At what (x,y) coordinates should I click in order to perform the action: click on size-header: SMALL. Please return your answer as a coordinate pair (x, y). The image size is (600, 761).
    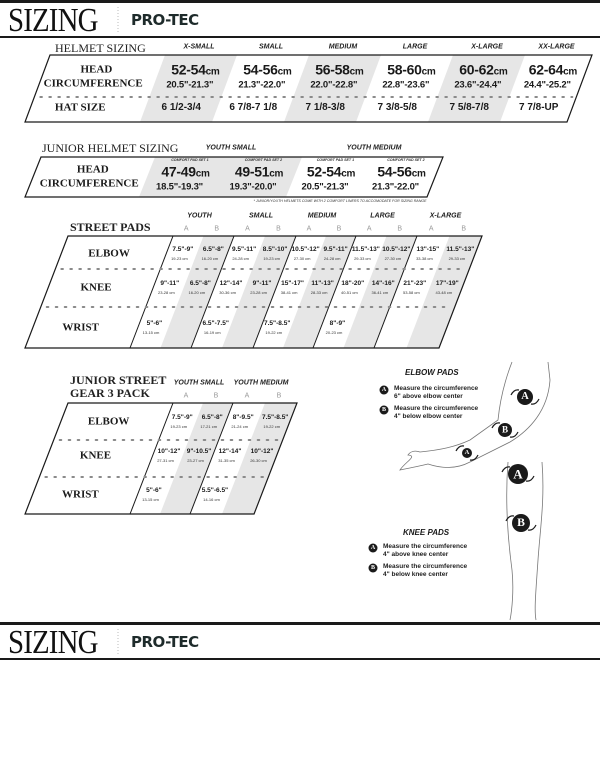
    Looking at the image, I should click on (261, 216).